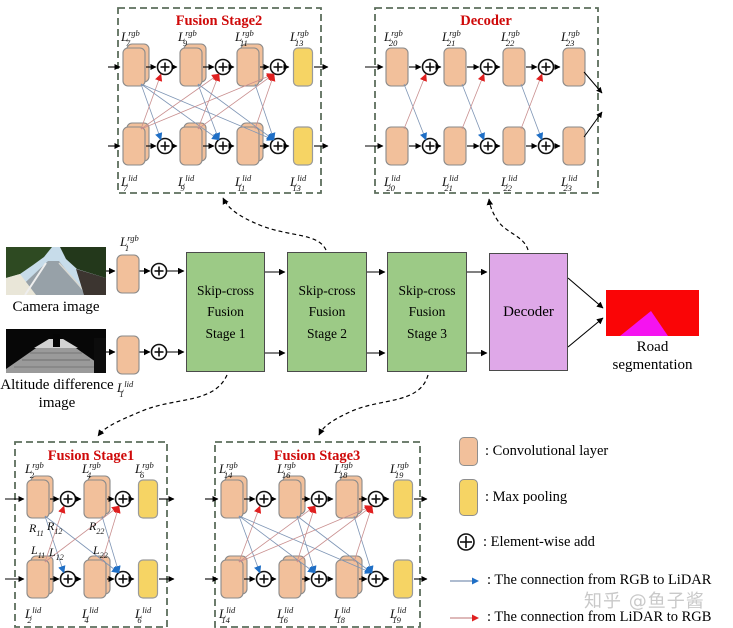  Describe the element at coordinates (450, 183) in the screenshot. I see `layer-label: Llid 21` at that location.